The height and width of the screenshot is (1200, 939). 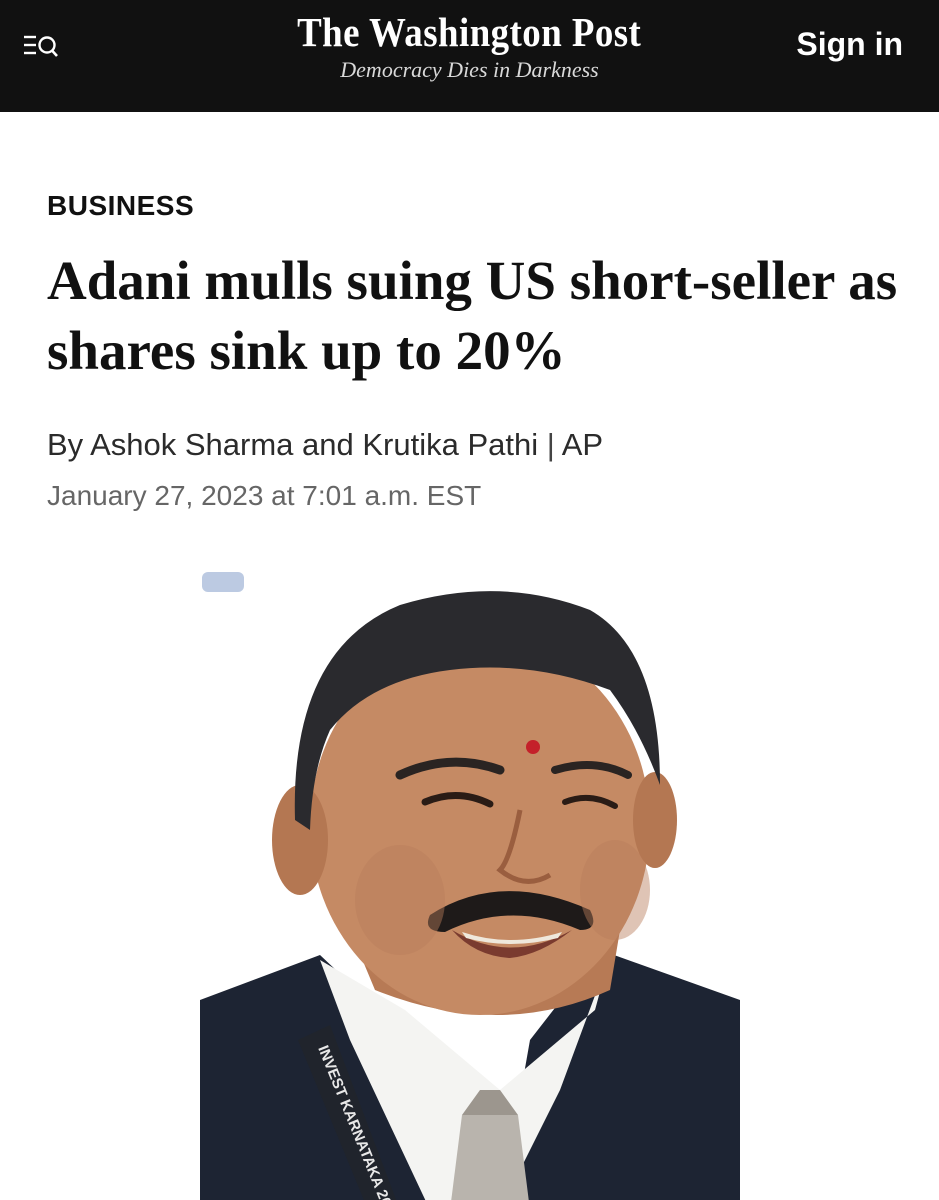 I want to click on washington-post-logo: The Washington Post, so click(x=469, y=32).